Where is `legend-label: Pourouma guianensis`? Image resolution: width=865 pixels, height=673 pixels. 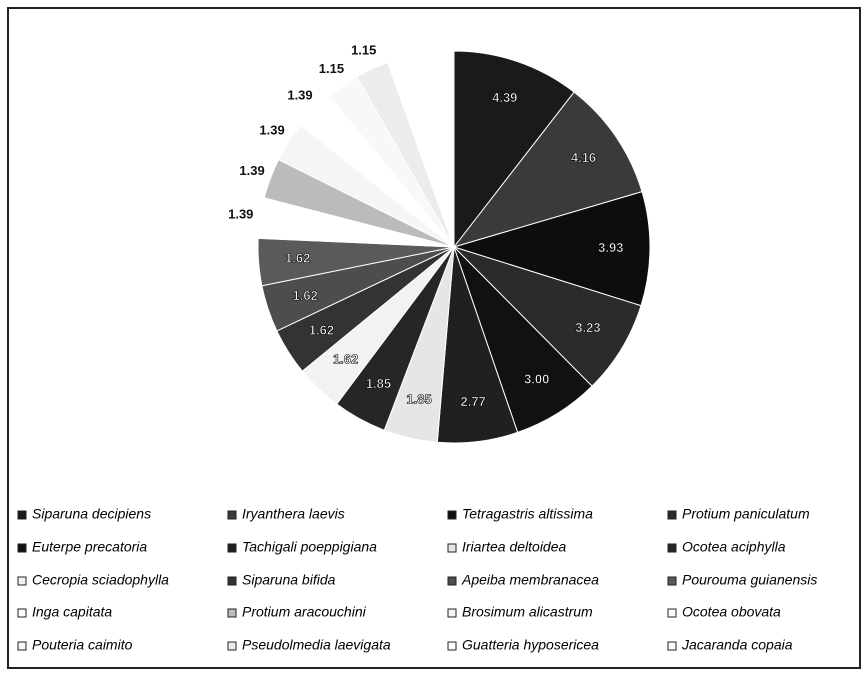 legend-label: Pourouma guianensis is located at coordinates (749, 580).